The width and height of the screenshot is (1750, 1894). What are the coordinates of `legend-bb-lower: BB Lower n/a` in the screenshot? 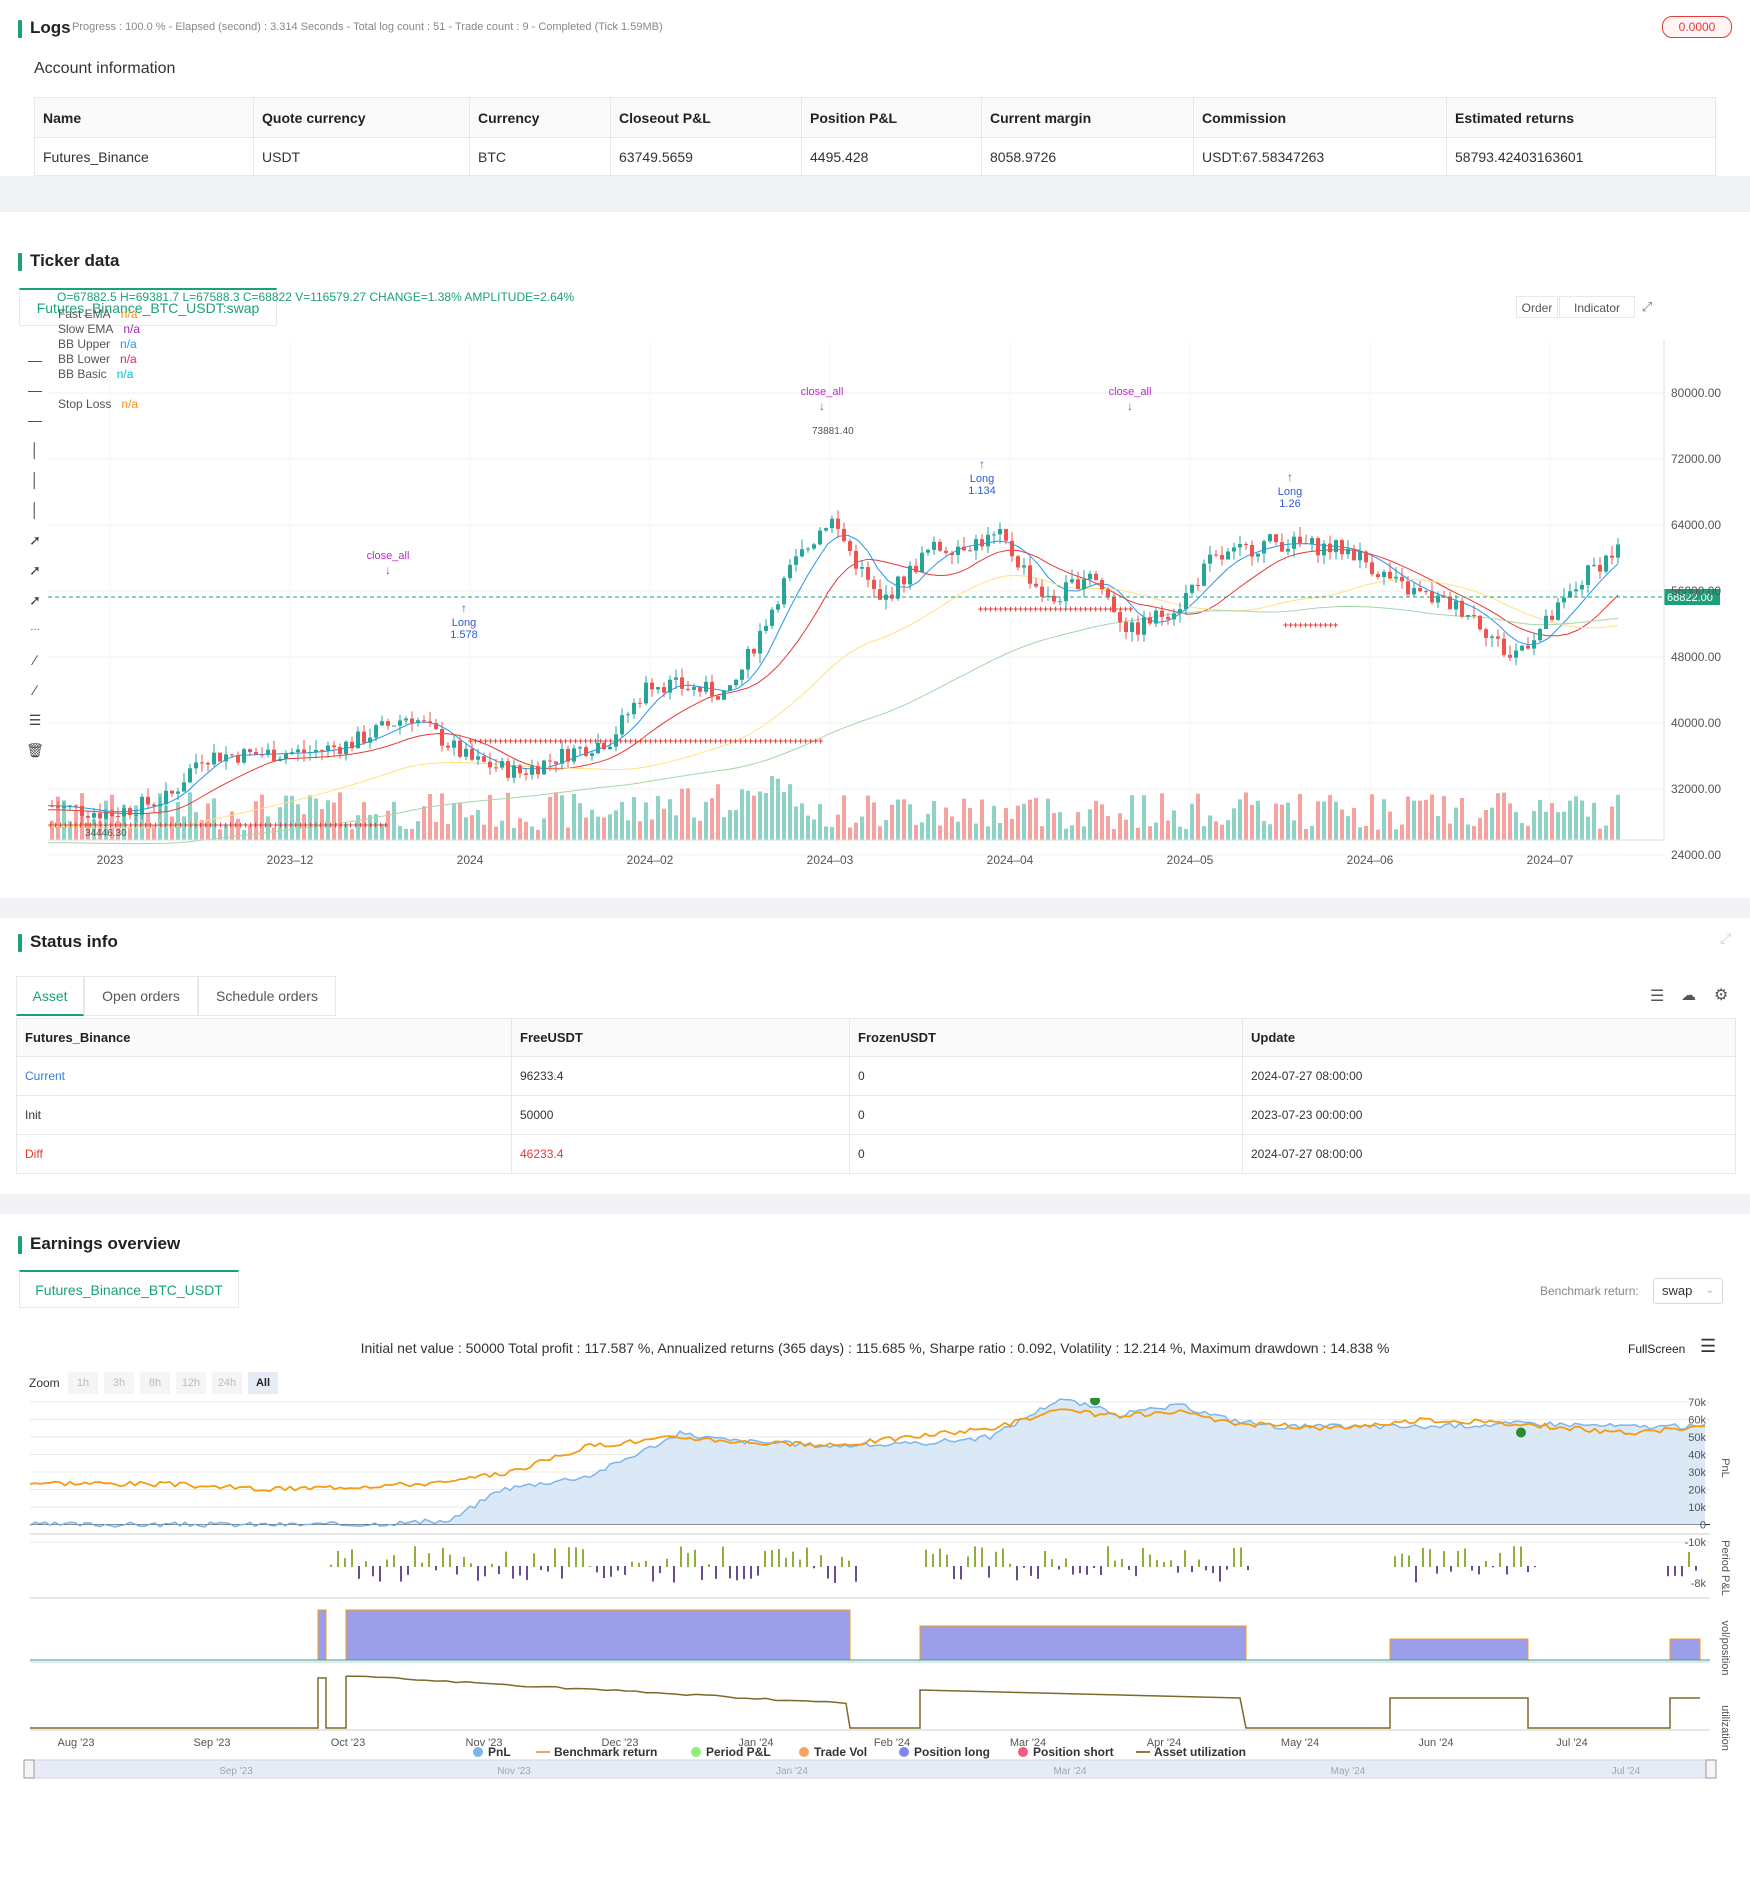 It's located at (97, 359).